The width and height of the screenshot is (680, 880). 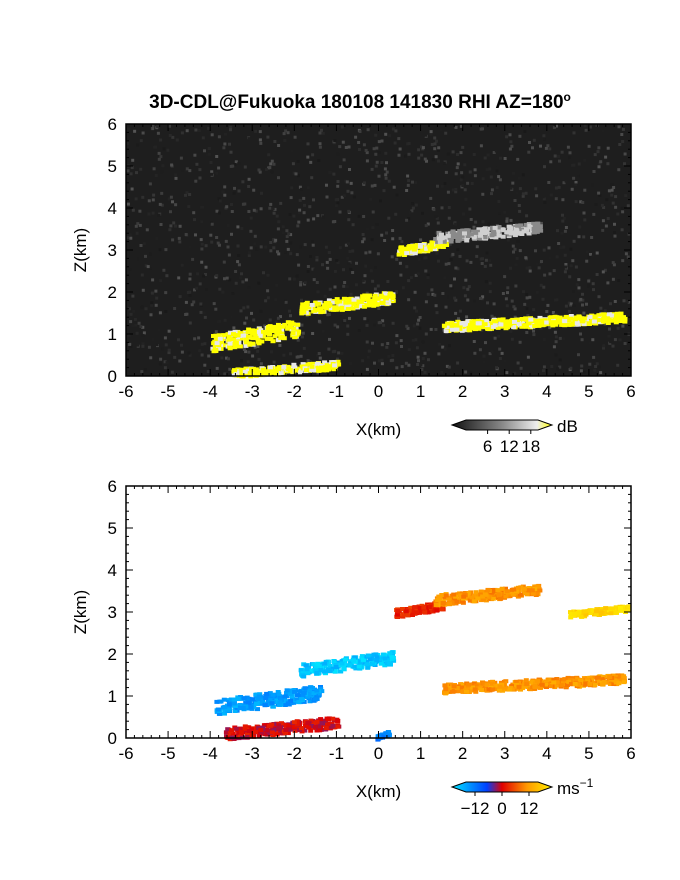 What do you see at coordinates (514, 436) in the screenshot?
I see `colorbar: 6 12 18 dB` at bounding box center [514, 436].